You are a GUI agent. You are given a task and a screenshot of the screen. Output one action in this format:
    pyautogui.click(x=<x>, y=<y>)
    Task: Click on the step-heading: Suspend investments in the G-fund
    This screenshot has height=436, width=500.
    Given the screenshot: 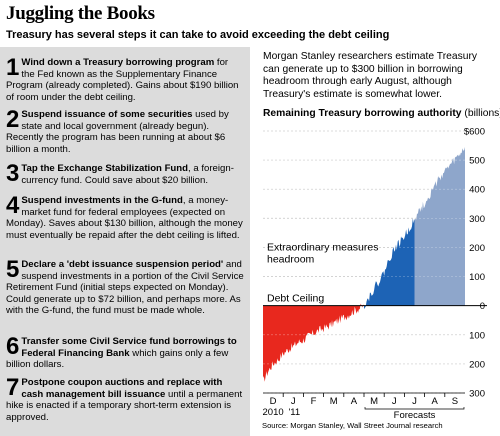 What is the action you would take?
    pyautogui.click(x=102, y=200)
    